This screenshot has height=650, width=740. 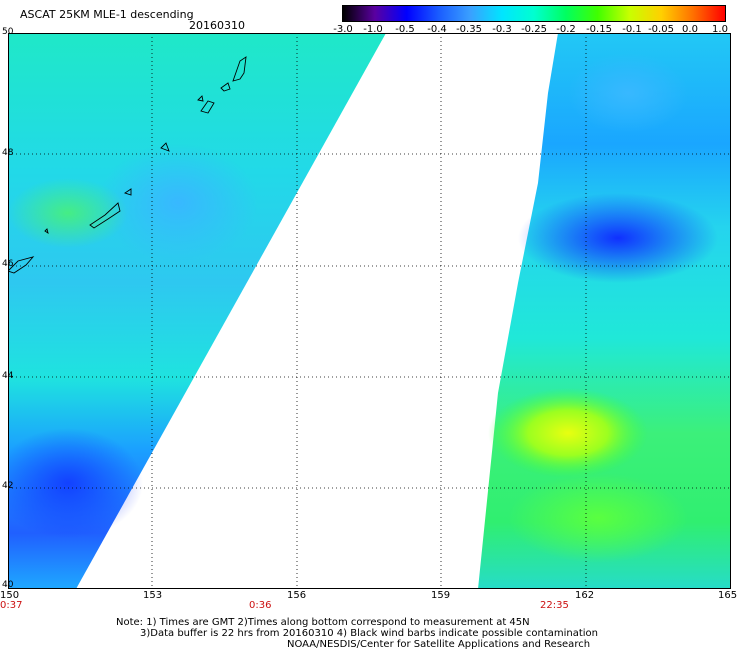 I want to click on colorbar-label: -0.2, so click(x=566, y=29).